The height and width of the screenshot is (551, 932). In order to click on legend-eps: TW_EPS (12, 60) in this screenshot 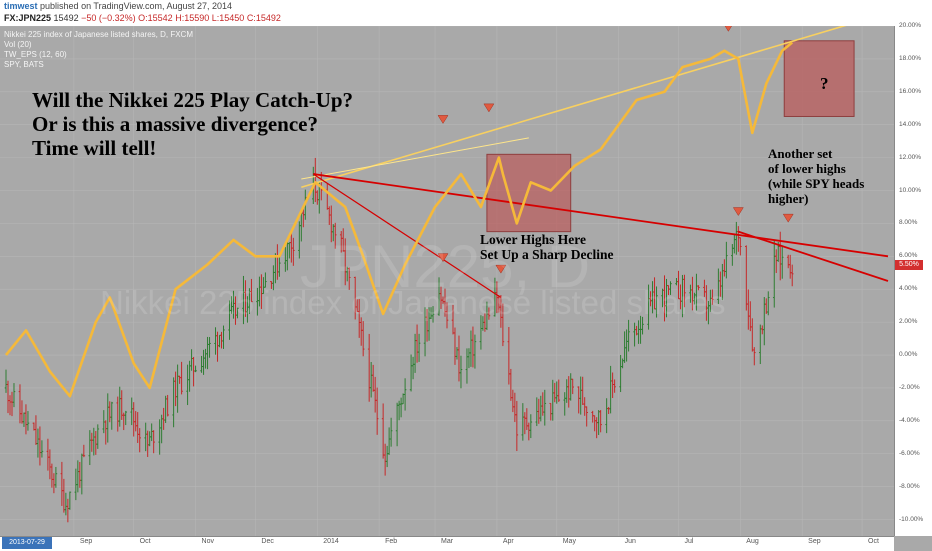, I will do `click(35, 54)`.